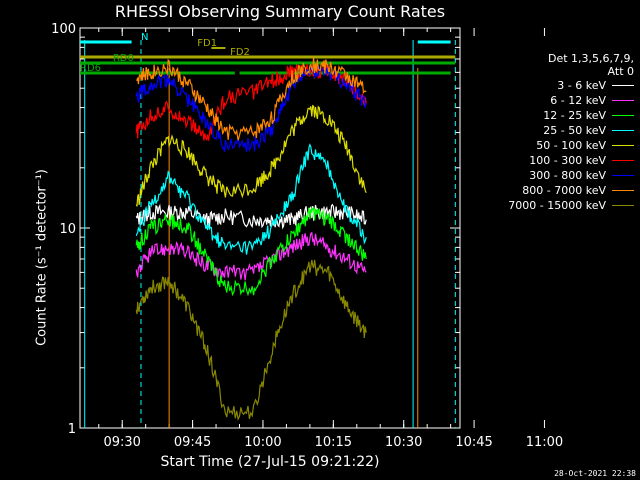  I want to click on annotation-label-rd6: RD6, so click(90, 68).